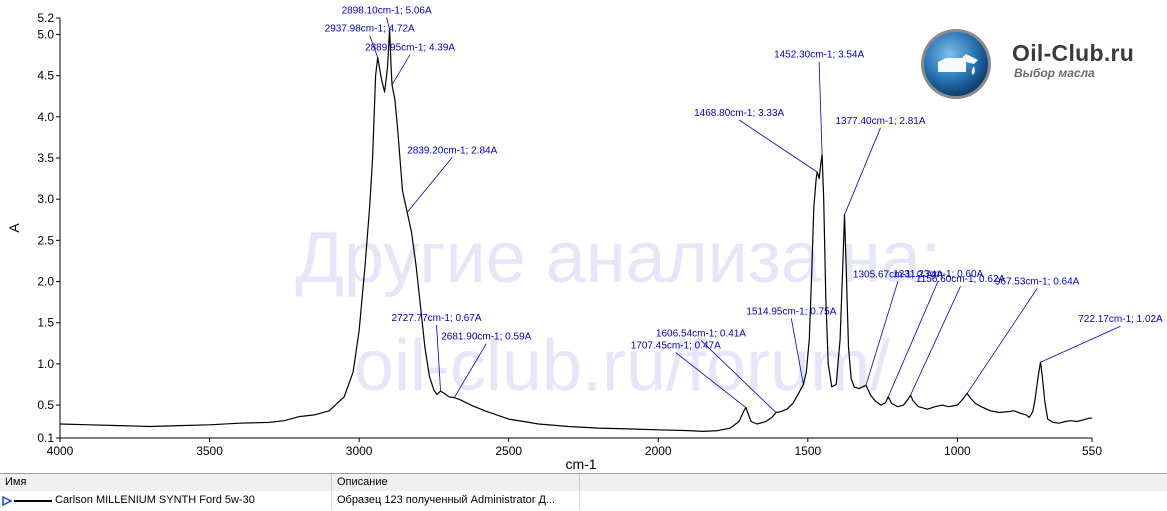 This screenshot has height=511, width=1167. What do you see at coordinates (676, 346) in the screenshot?
I see `peak-annotation: 1707.45cm-1; 0.47A` at bounding box center [676, 346].